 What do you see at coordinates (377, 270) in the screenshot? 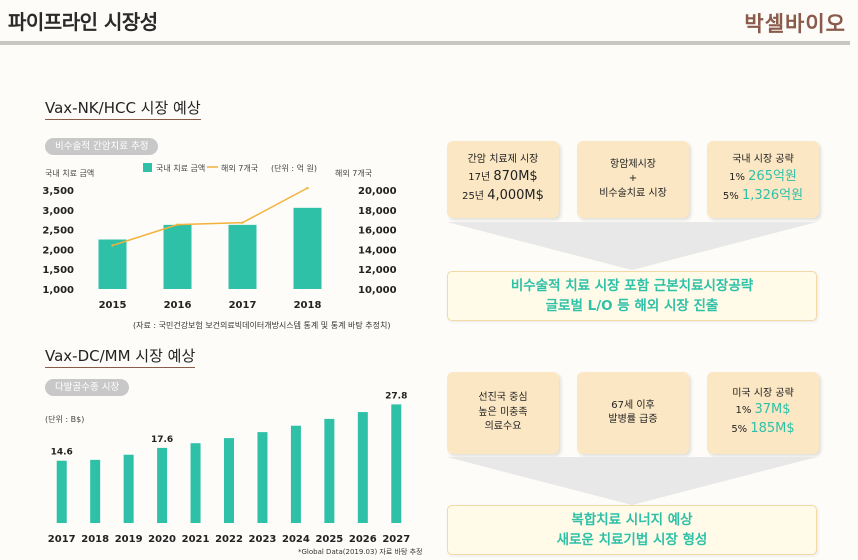
I see `y-right-tick-label: 12,000` at bounding box center [377, 270].